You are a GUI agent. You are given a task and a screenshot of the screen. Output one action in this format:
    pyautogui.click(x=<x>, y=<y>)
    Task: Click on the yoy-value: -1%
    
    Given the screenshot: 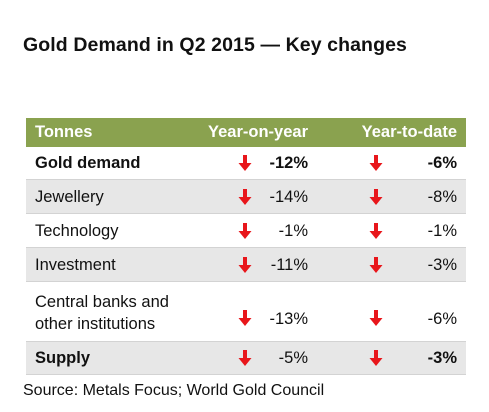 What is the action you would take?
    pyautogui.click(x=293, y=231)
    